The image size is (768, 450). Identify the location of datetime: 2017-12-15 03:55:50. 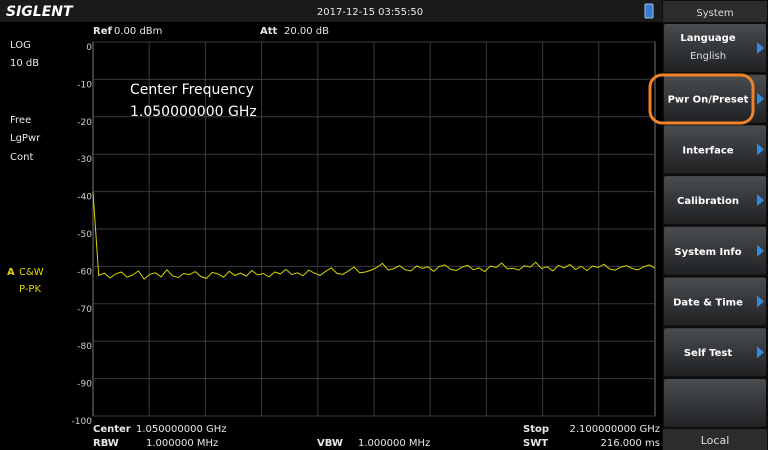
(370, 12).